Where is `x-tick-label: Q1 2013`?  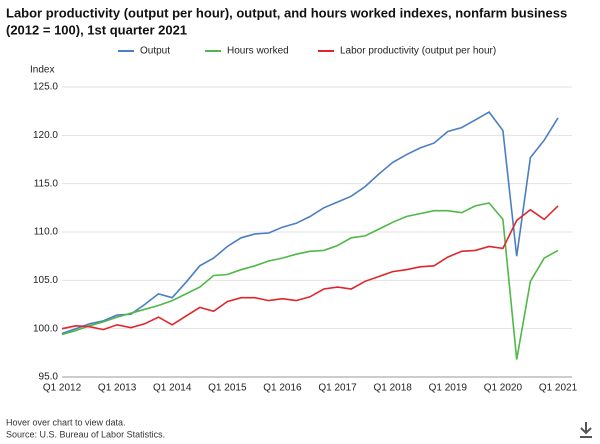
x-tick-label: Q1 2013 is located at coordinates (117, 388).